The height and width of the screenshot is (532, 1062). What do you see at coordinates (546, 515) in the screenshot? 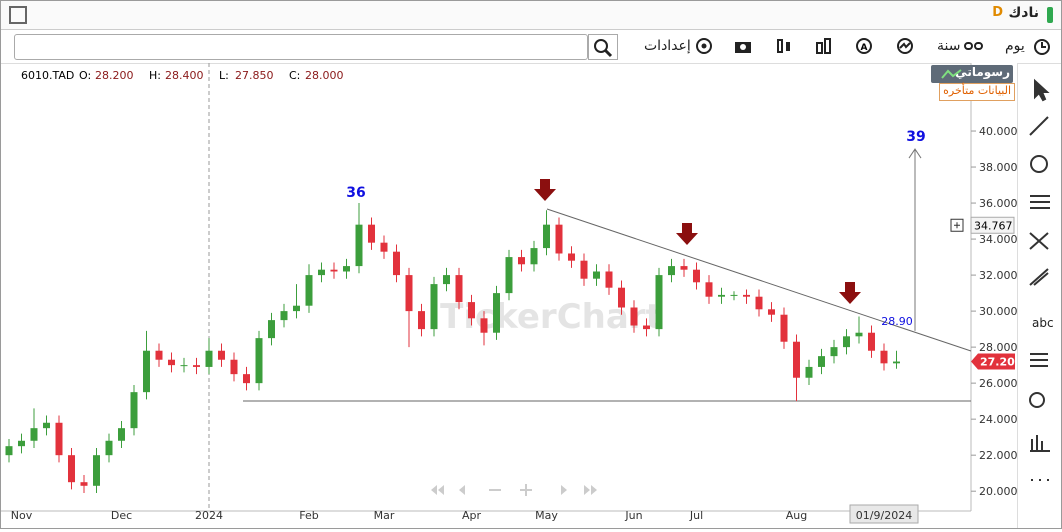
I see `x-tick-label: May` at bounding box center [546, 515].